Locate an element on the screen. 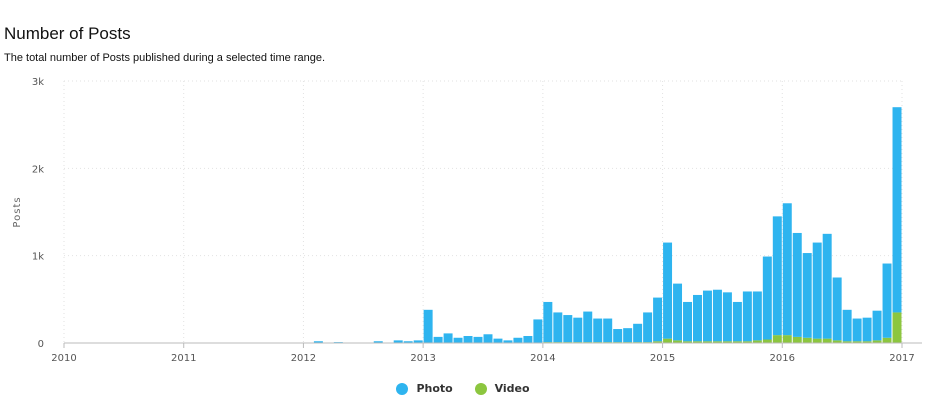  legend-item-photo: Photo is located at coordinates (424, 388).